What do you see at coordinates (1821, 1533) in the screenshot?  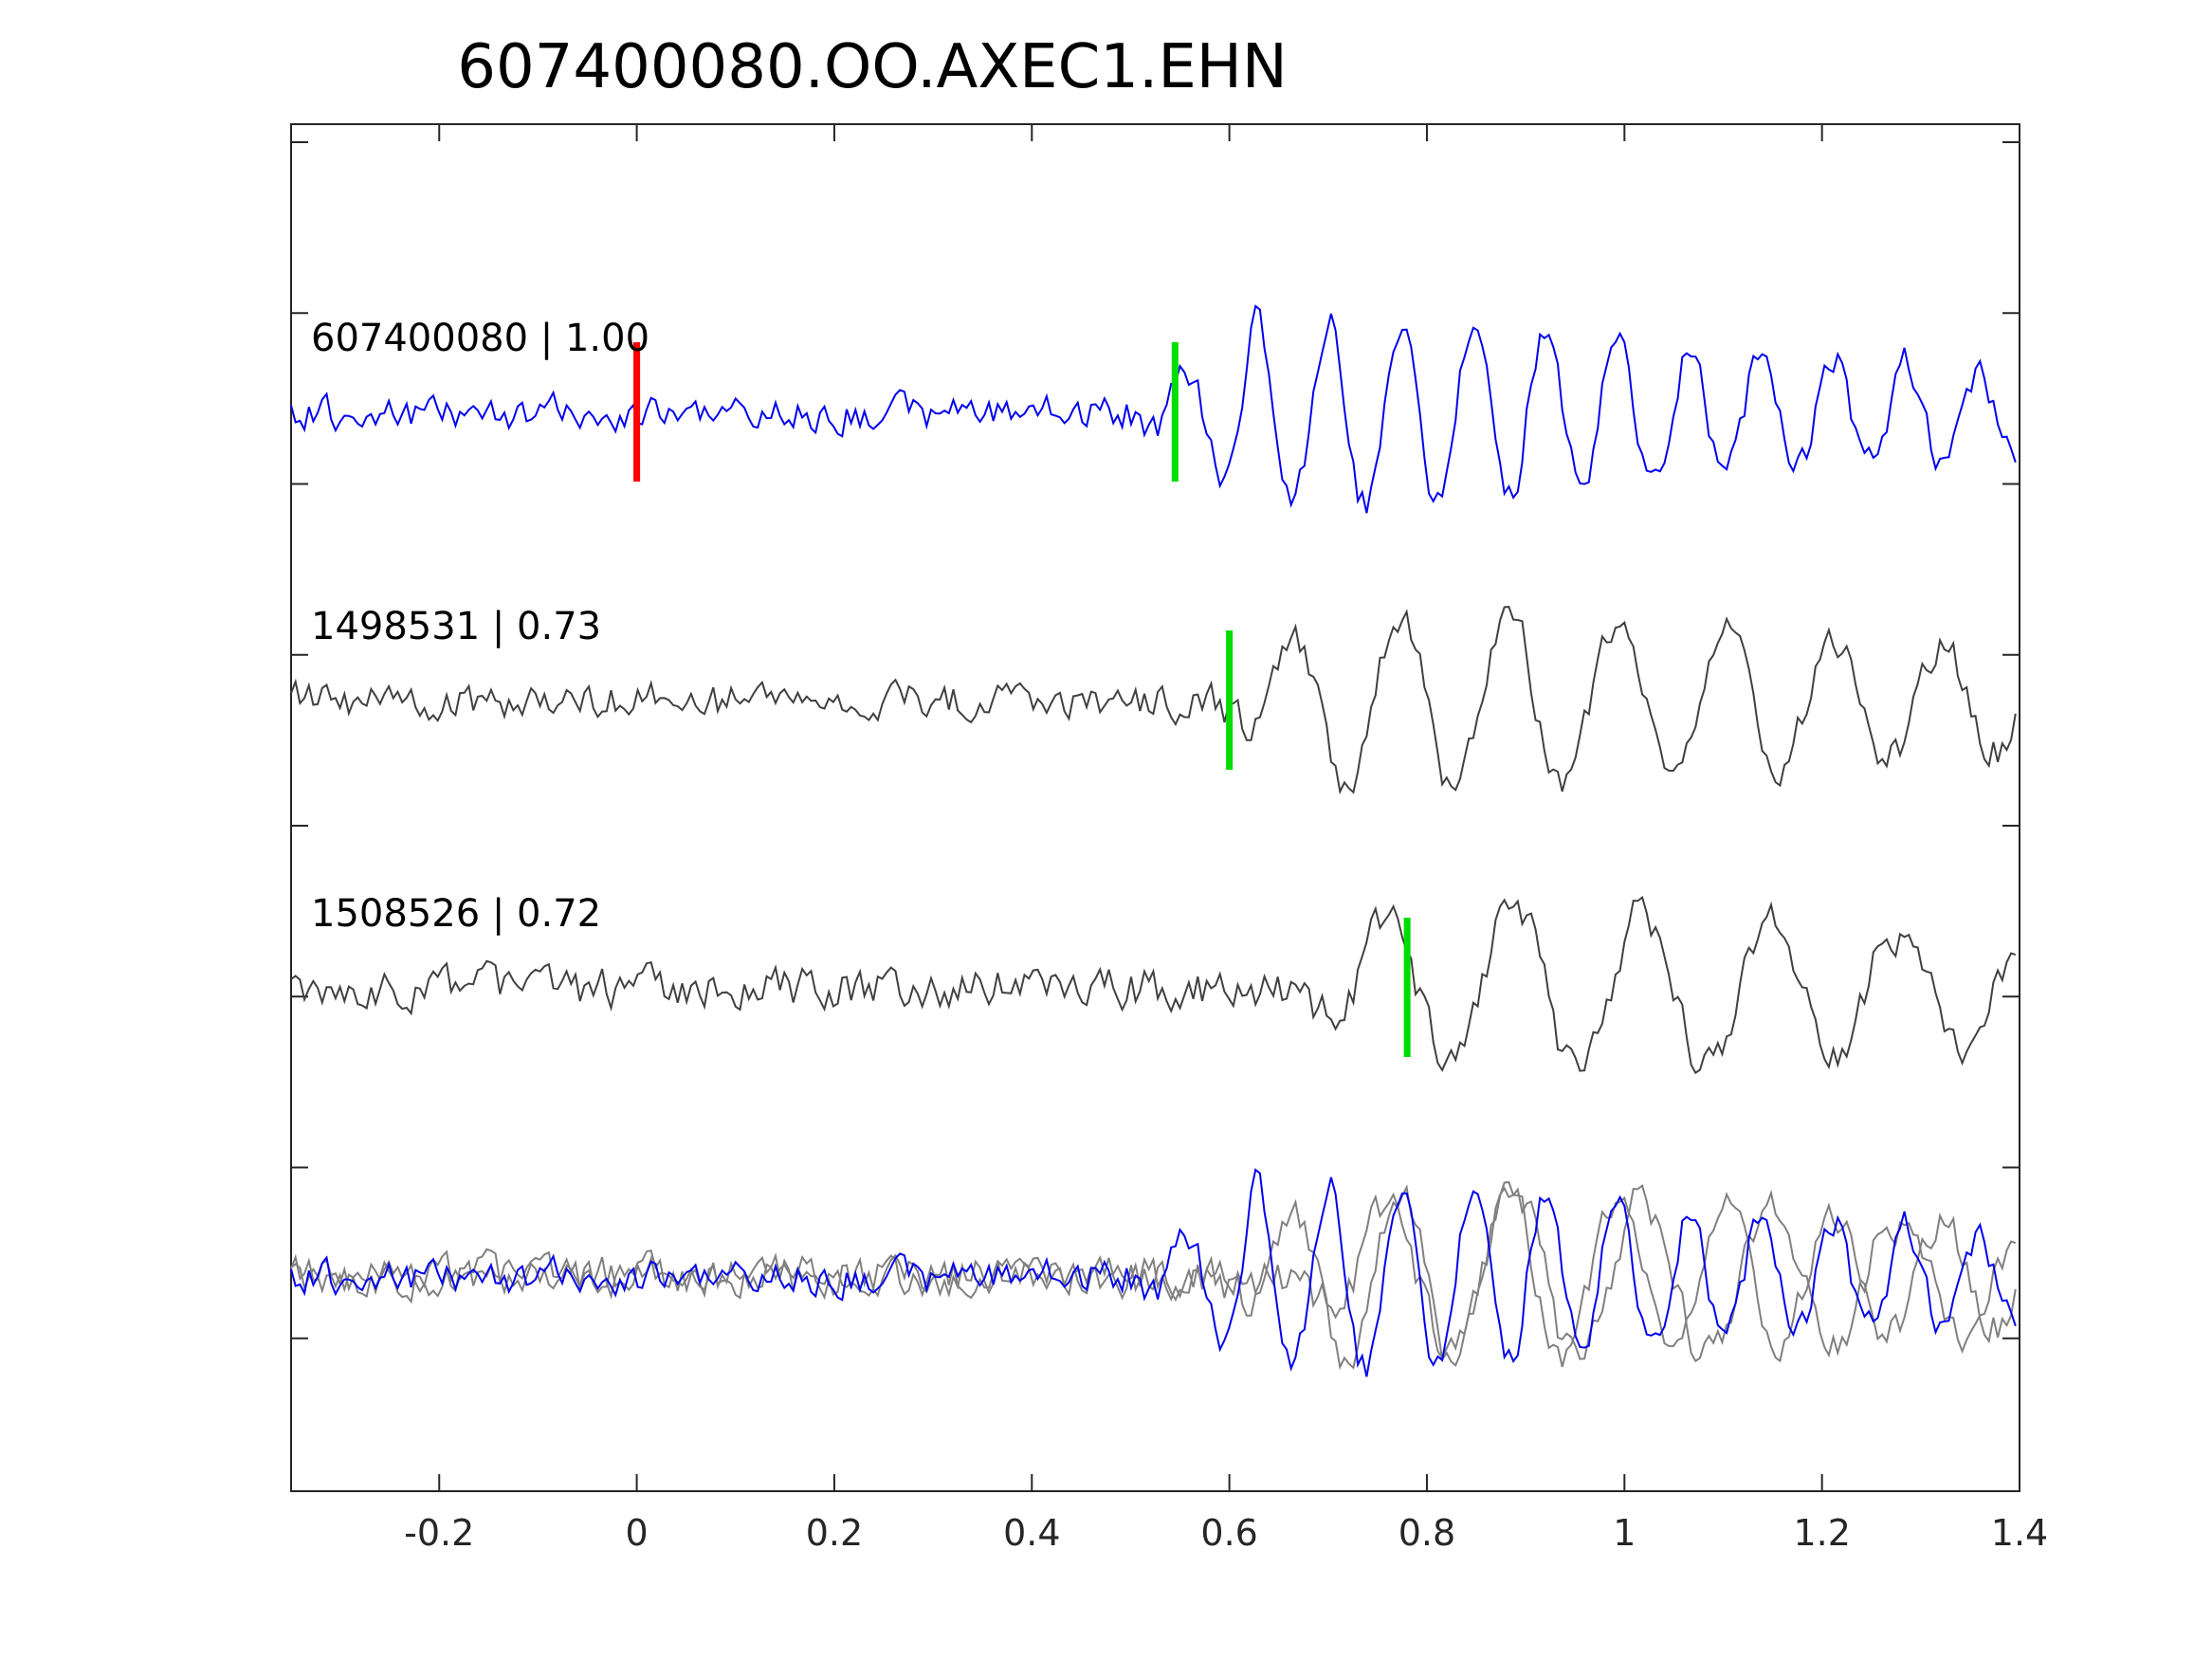 I see `x-tick-label: 1.2` at bounding box center [1821, 1533].